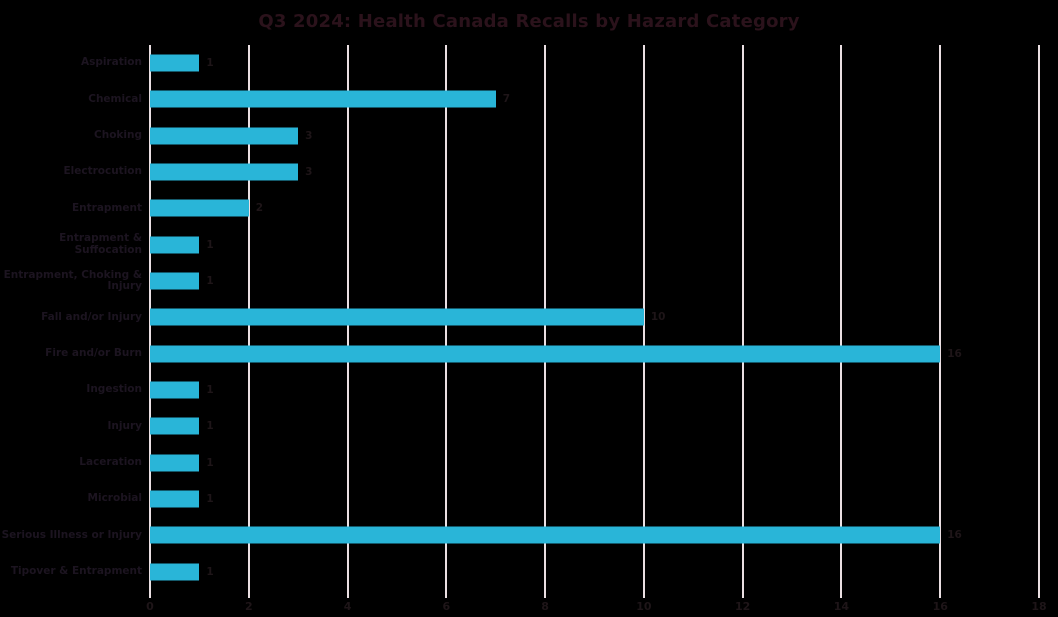 This screenshot has width=1058, height=617. I want to click on bar-row: Microbial 1, so click(519, 499).